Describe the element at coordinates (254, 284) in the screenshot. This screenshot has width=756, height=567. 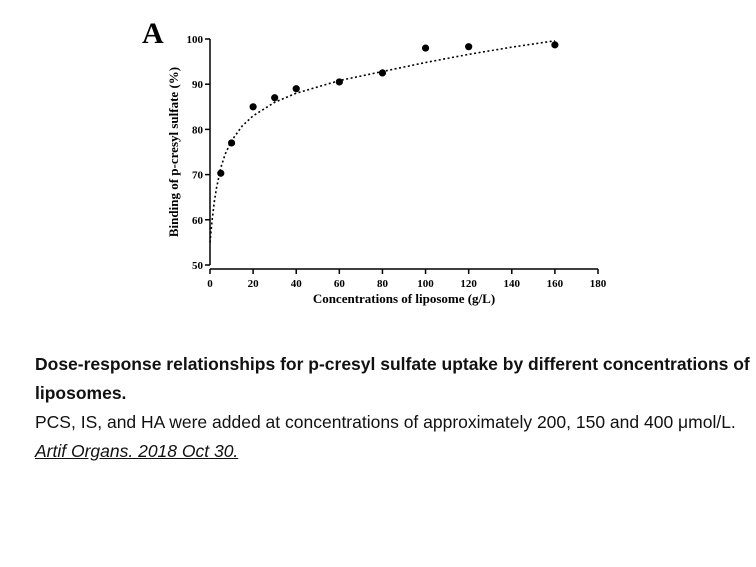
I see `x-tick-label: 20` at that location.